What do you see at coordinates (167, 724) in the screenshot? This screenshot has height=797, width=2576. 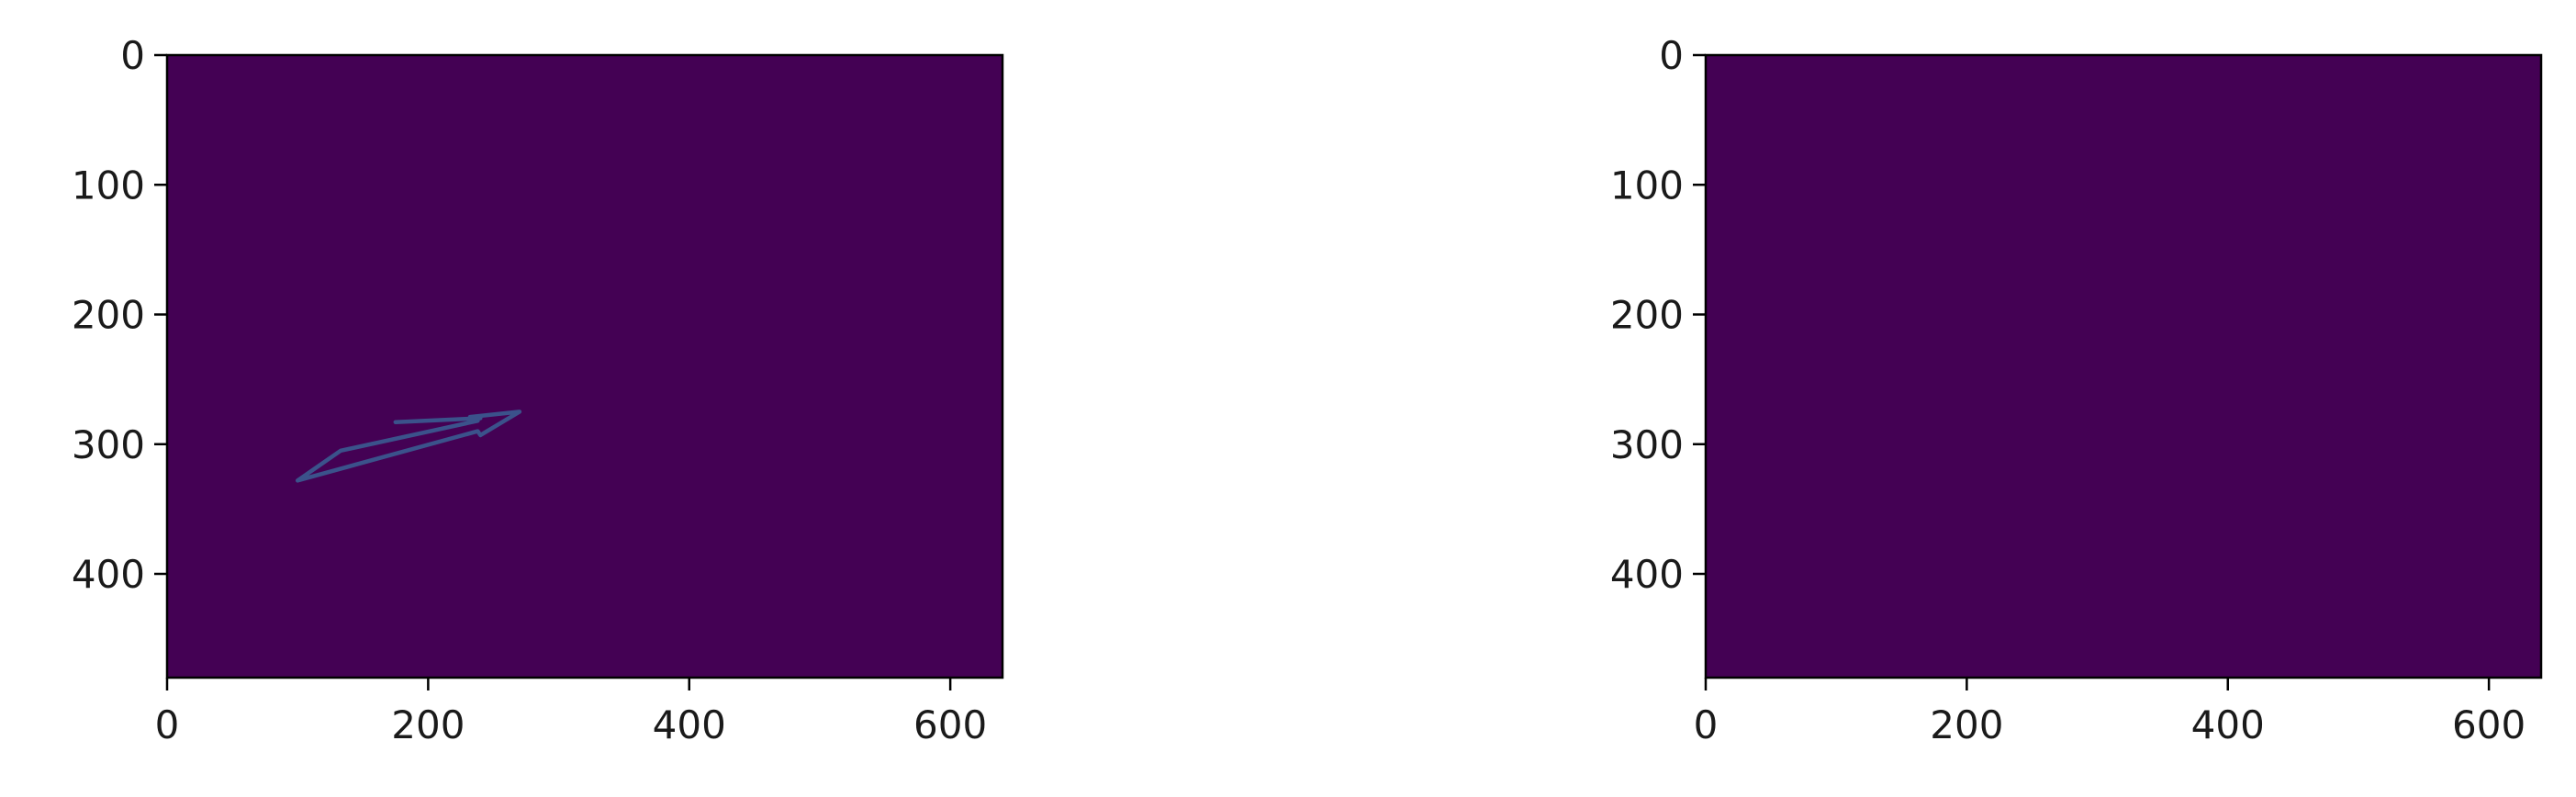 I see `left-x-tick-label: 0` at bounding box center [167, 724].